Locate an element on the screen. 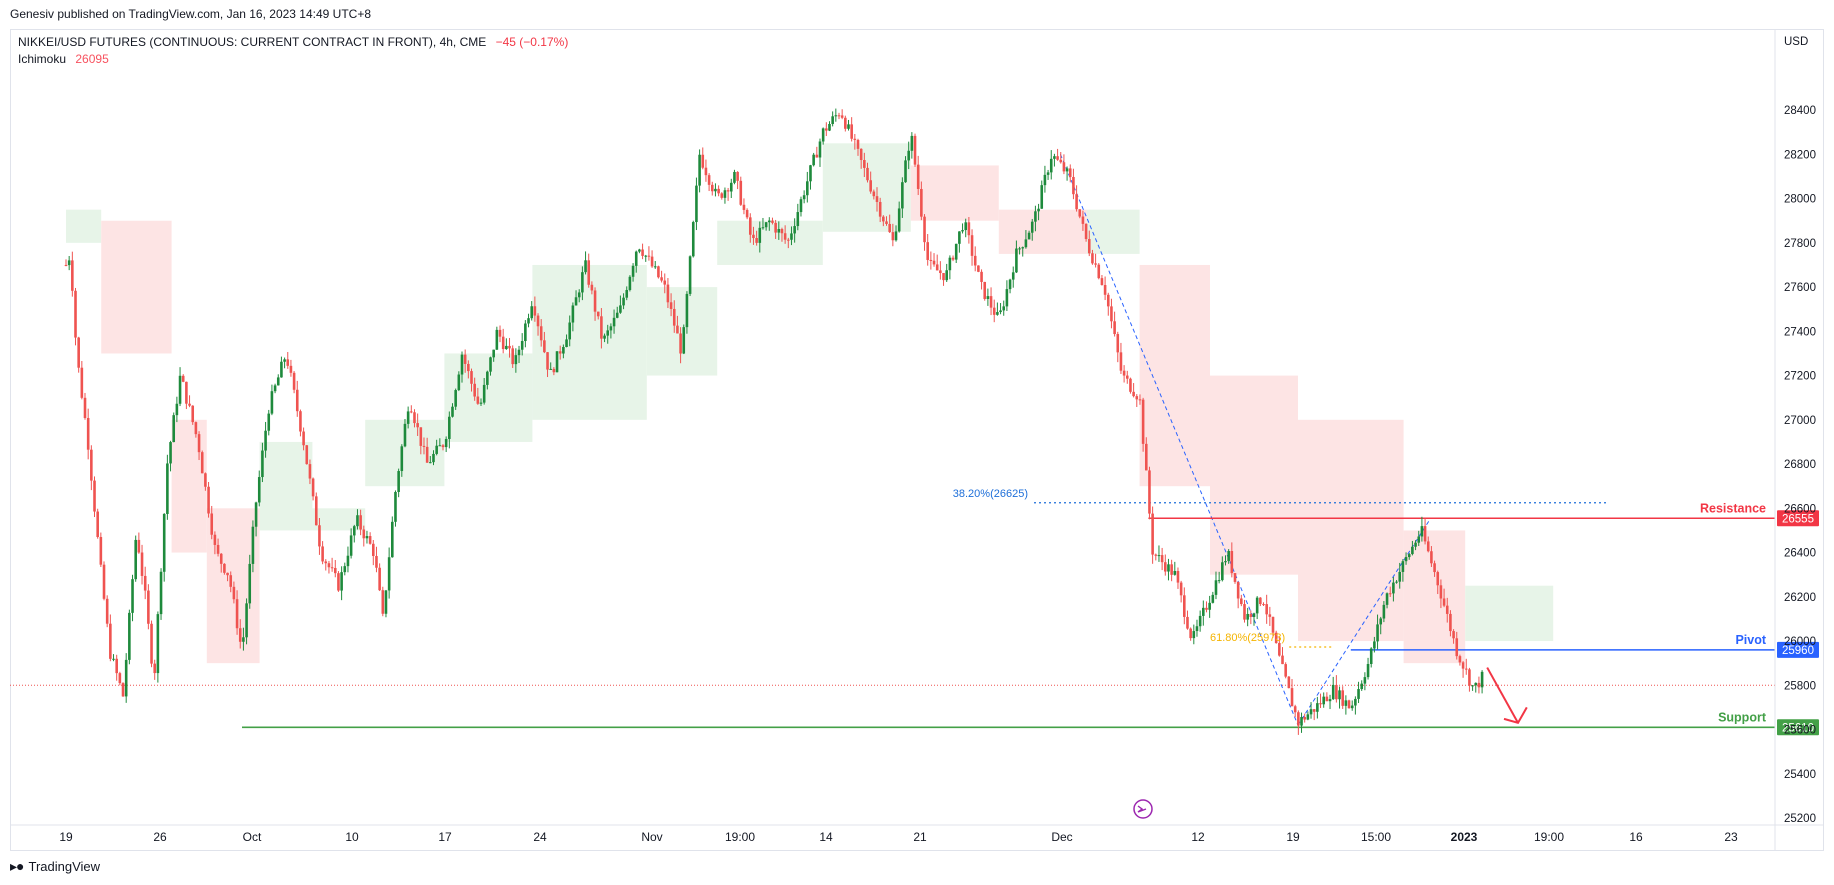 This screenshot has height=885, width=1834. time-tick-label: 19:00 is located at coordinates (740, 837).